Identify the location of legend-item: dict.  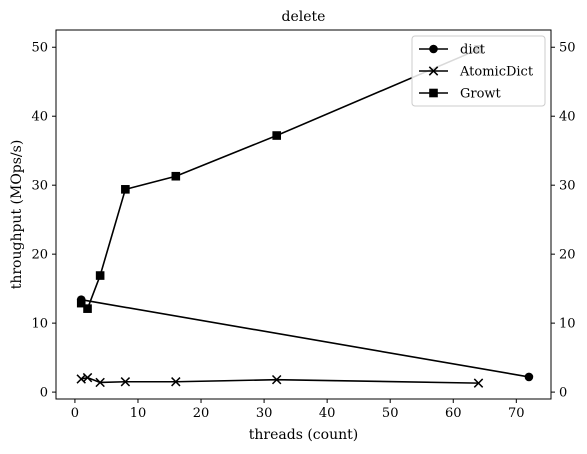
(452, 50).